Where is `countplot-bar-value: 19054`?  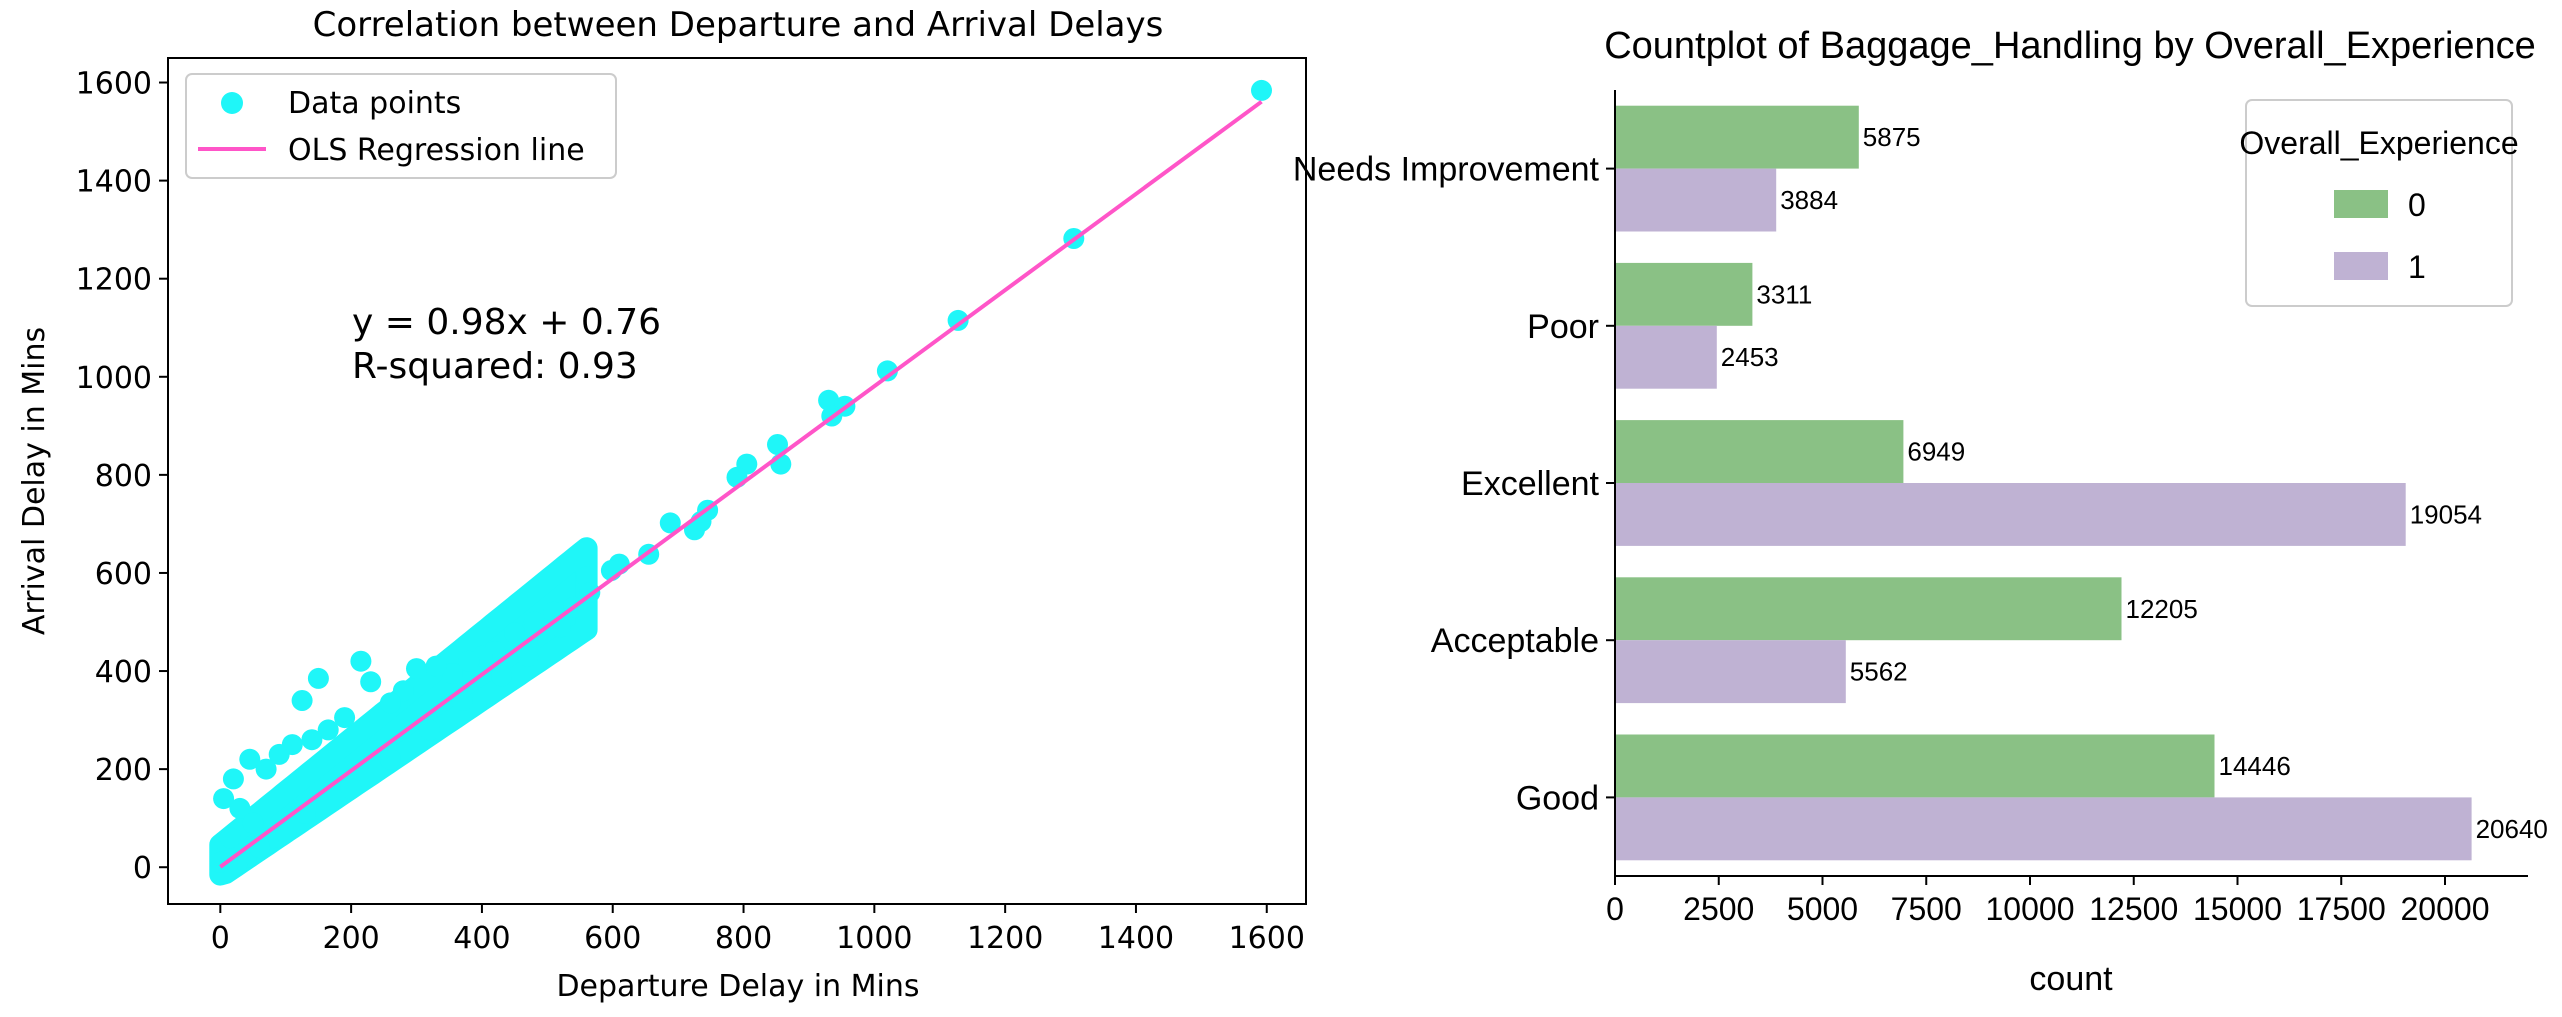 countplot-bar-value: 19054 is located at coordinates (2446, 514).